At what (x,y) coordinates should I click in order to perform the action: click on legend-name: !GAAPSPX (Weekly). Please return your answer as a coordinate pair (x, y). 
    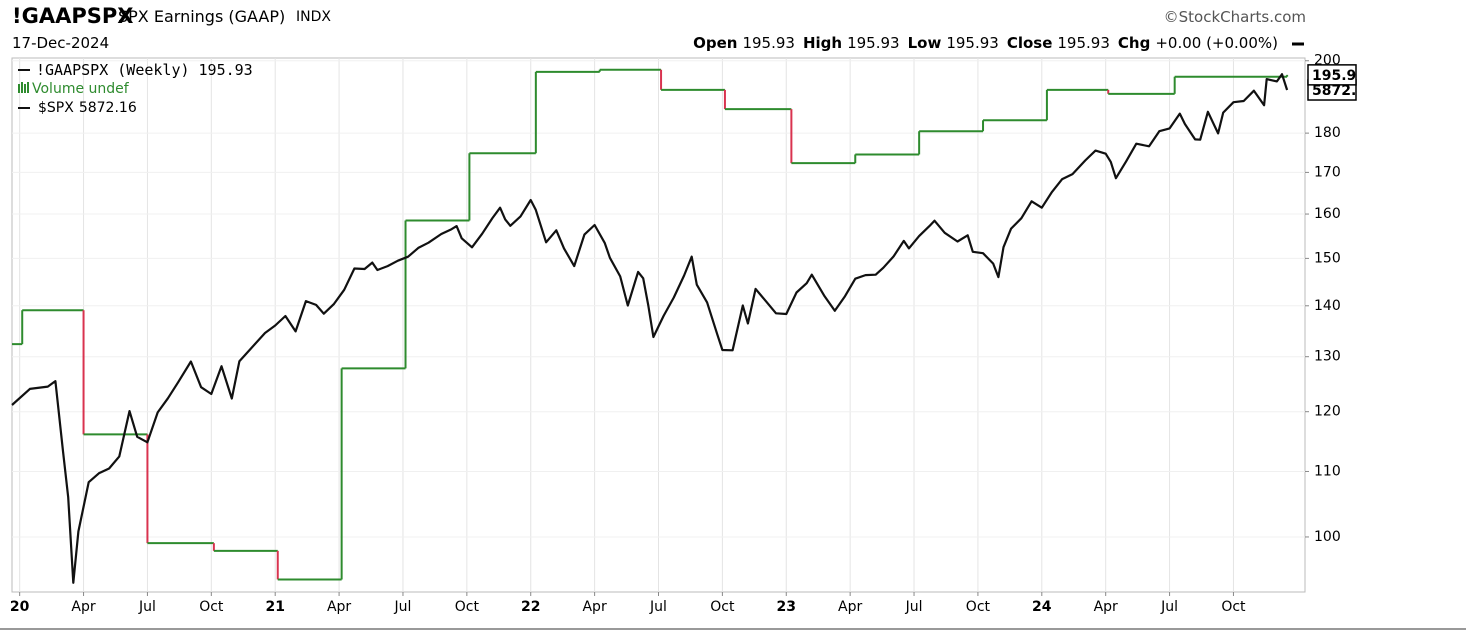
    Looking at the image, I should click on (113, 70).